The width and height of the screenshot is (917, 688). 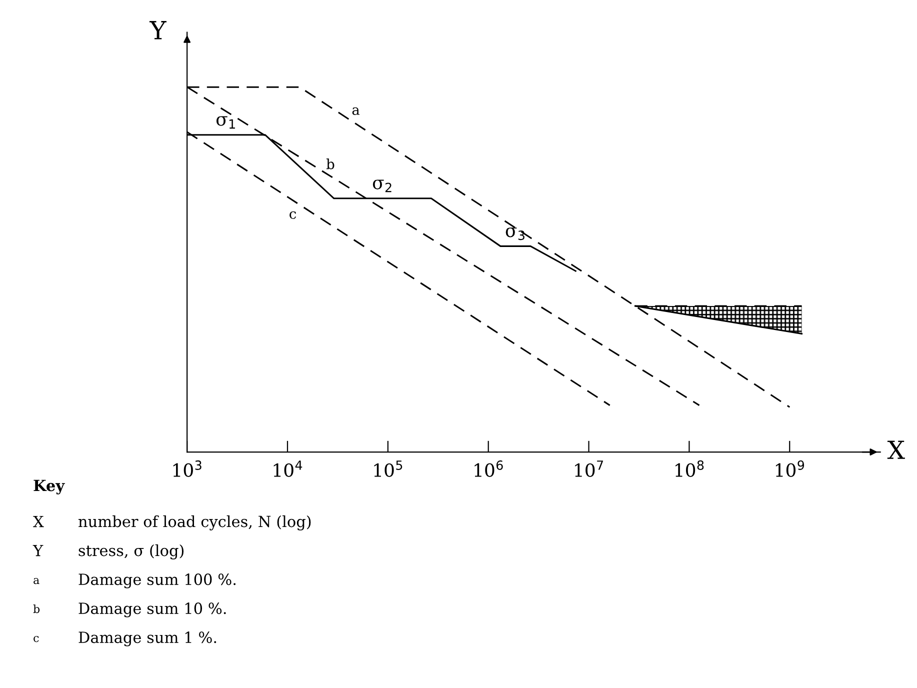 What do you see at coordinates (896, 449) in the screenshot?
I see `x-axis-title: X` at bounding box center [896, 449].